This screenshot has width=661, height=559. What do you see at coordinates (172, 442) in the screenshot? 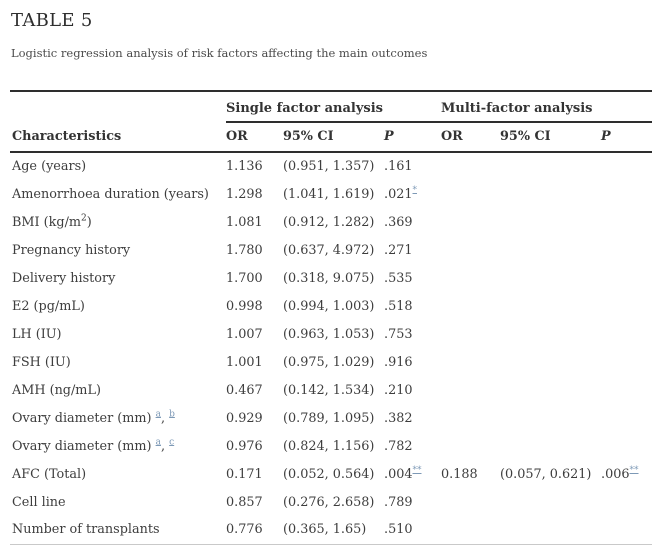
I see `footnote-link: c` at bounding box center [172, 442].